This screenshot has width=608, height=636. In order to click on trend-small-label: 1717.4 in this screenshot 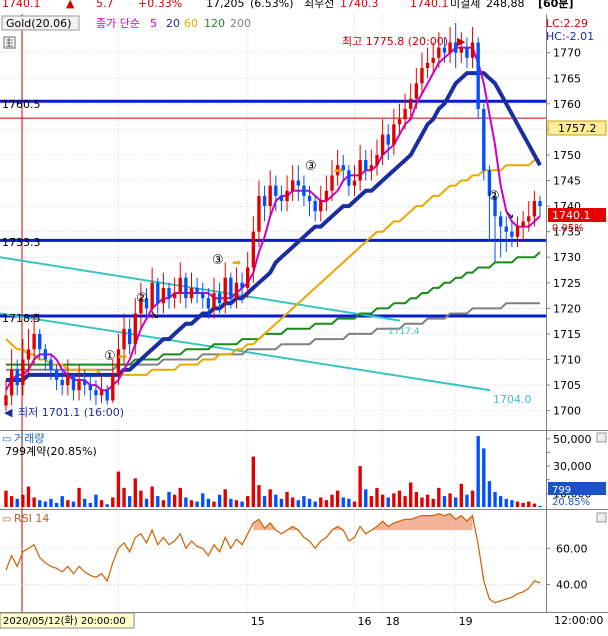, I will do `click(404, 332)`.